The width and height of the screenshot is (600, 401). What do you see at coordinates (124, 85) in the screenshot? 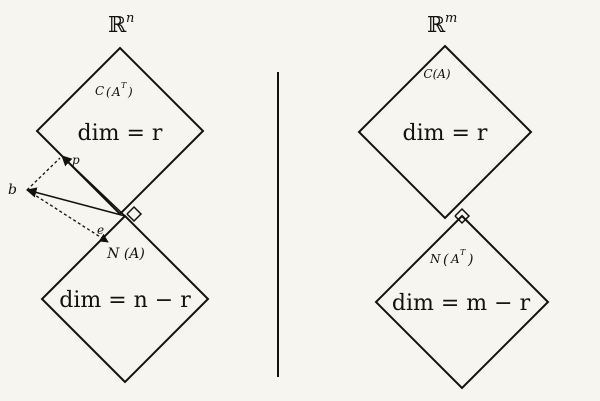
I see `row-space-label-sup: T` at bounding box center [124, 85].